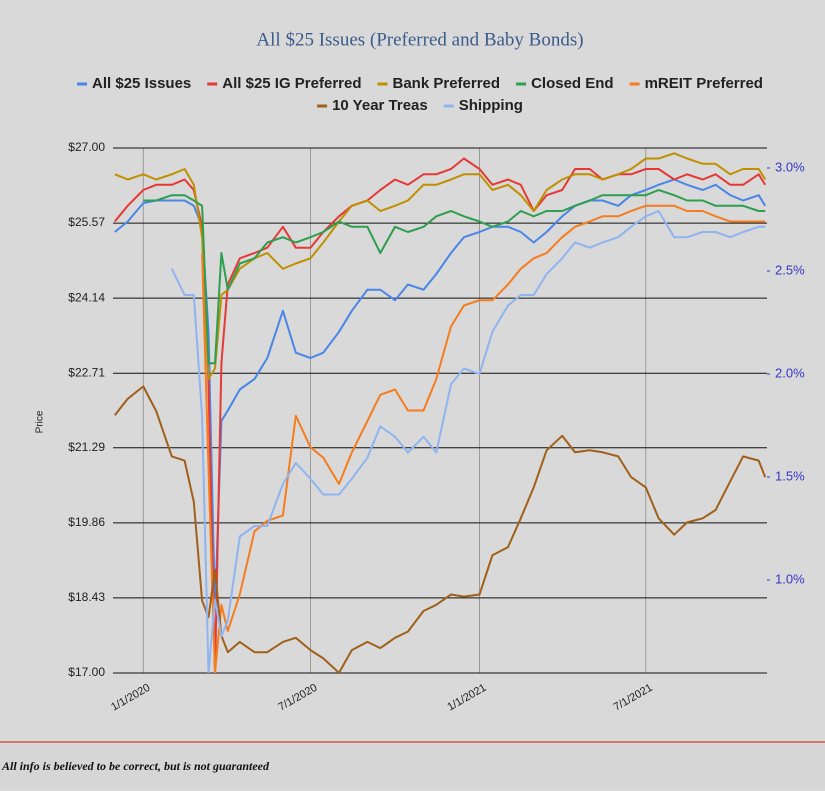  I want to click on y2-tick-label: 2.5%, so click(790, 269).